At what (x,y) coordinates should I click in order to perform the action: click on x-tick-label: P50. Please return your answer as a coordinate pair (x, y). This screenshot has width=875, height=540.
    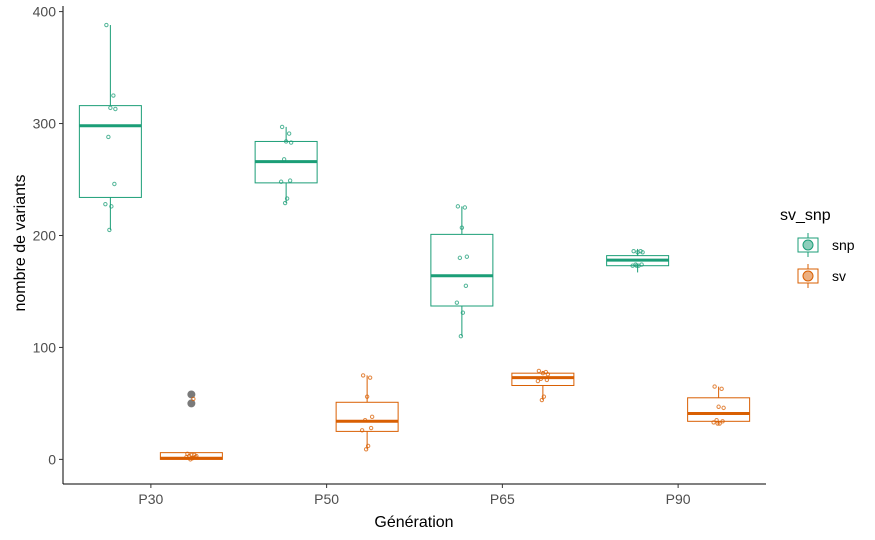
    Looking at the image, I should click on (326, 499).